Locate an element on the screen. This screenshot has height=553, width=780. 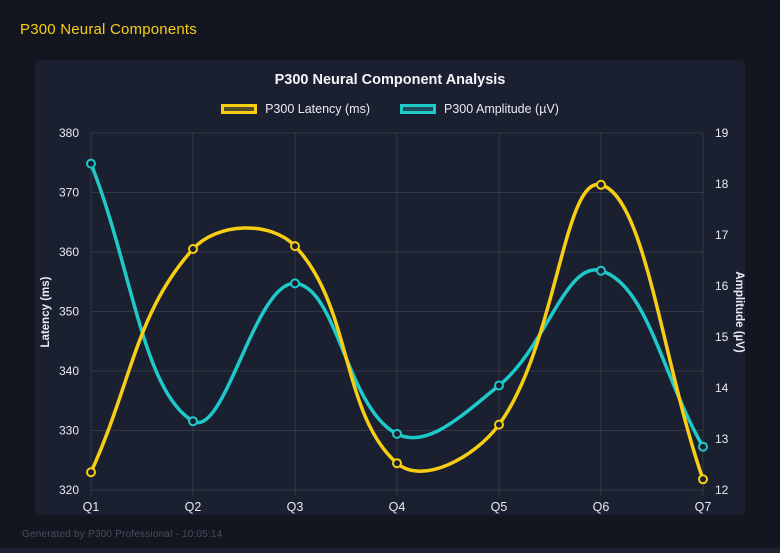
right-axis-tick: 16 is located at coordinates (722, 286).